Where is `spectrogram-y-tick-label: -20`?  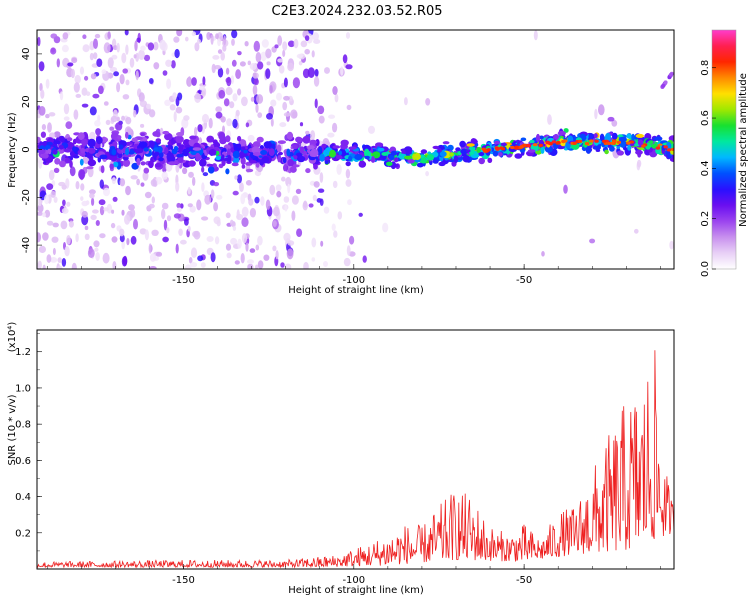 spectrogram-y-tick-label: -20 is located at coordinates (26, 197).